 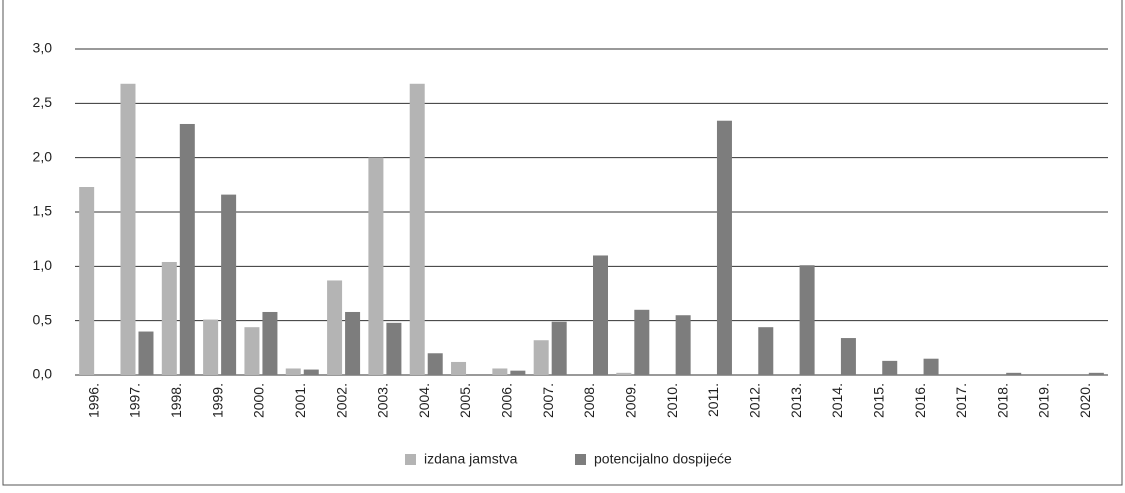 I want to click on x-tick-label: 1998., so click(x=176, y=400).